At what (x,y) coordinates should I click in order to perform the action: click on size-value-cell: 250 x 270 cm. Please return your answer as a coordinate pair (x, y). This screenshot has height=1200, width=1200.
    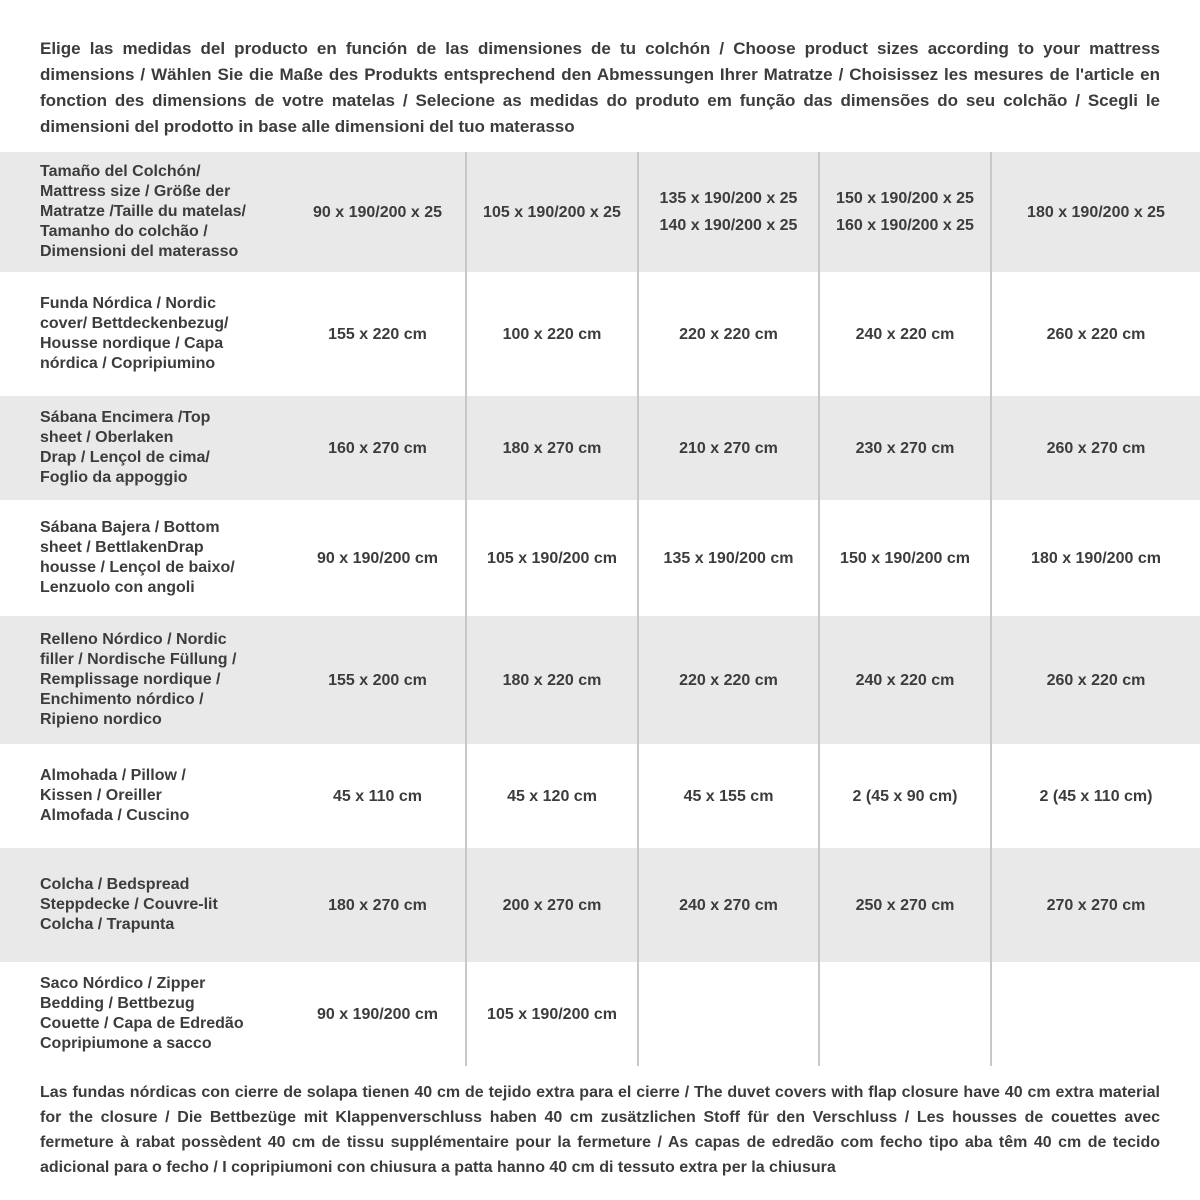
    Looking at the image, I should click on (904, 905).